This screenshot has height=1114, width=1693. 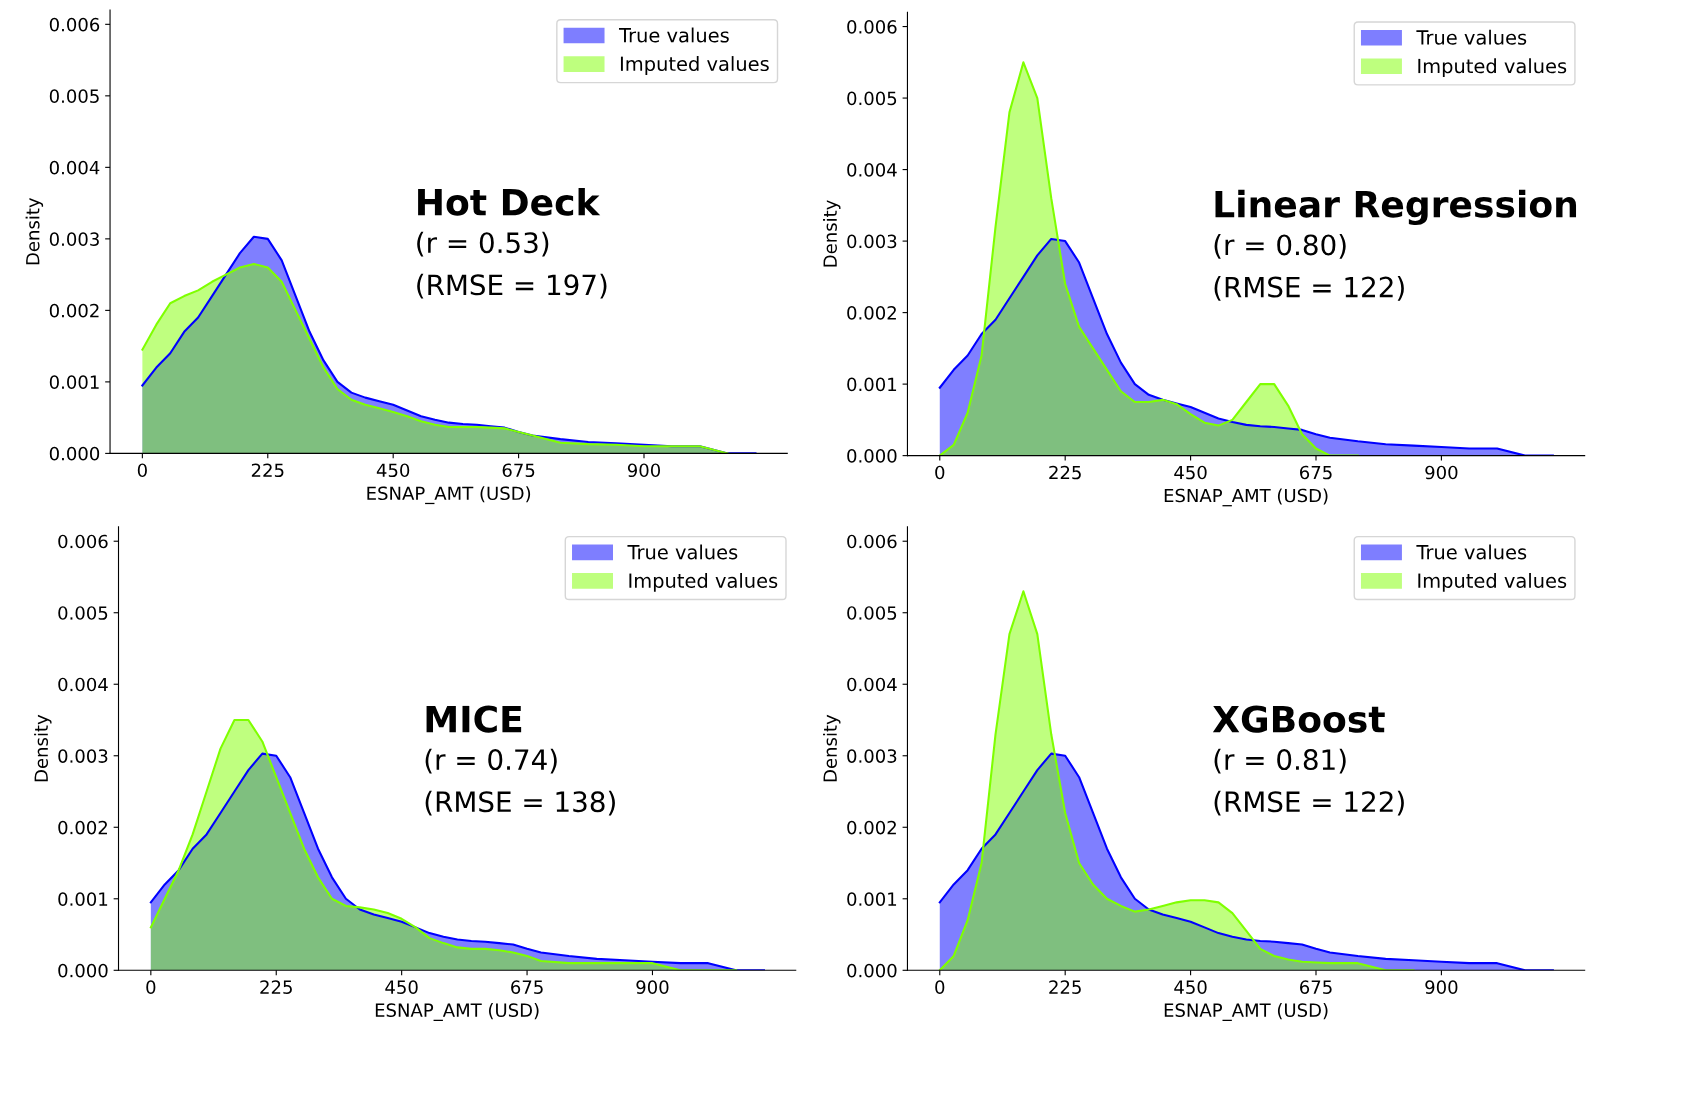 What do you see at coordinates (1280, 246) in the screenshot?
I see `annotation: (r = 0.80)` at bounding box center [1280, 246].